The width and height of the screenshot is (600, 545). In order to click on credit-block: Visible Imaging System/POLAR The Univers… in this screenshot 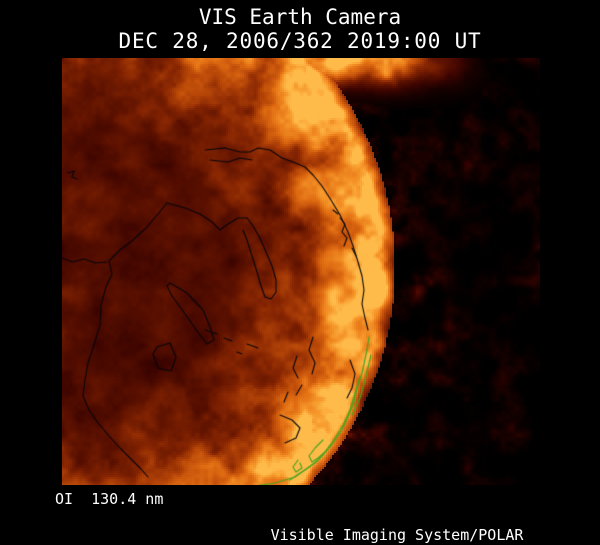, I will do `click(397, 517)`.